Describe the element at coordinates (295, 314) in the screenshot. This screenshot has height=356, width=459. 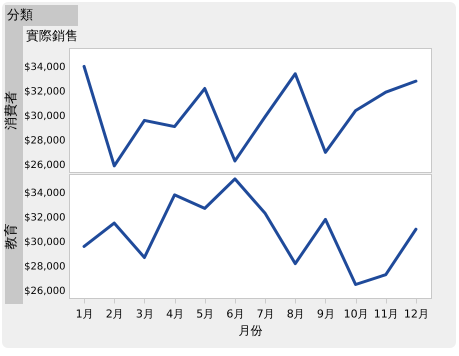
I see `x-tick-label: 8月` at that location.